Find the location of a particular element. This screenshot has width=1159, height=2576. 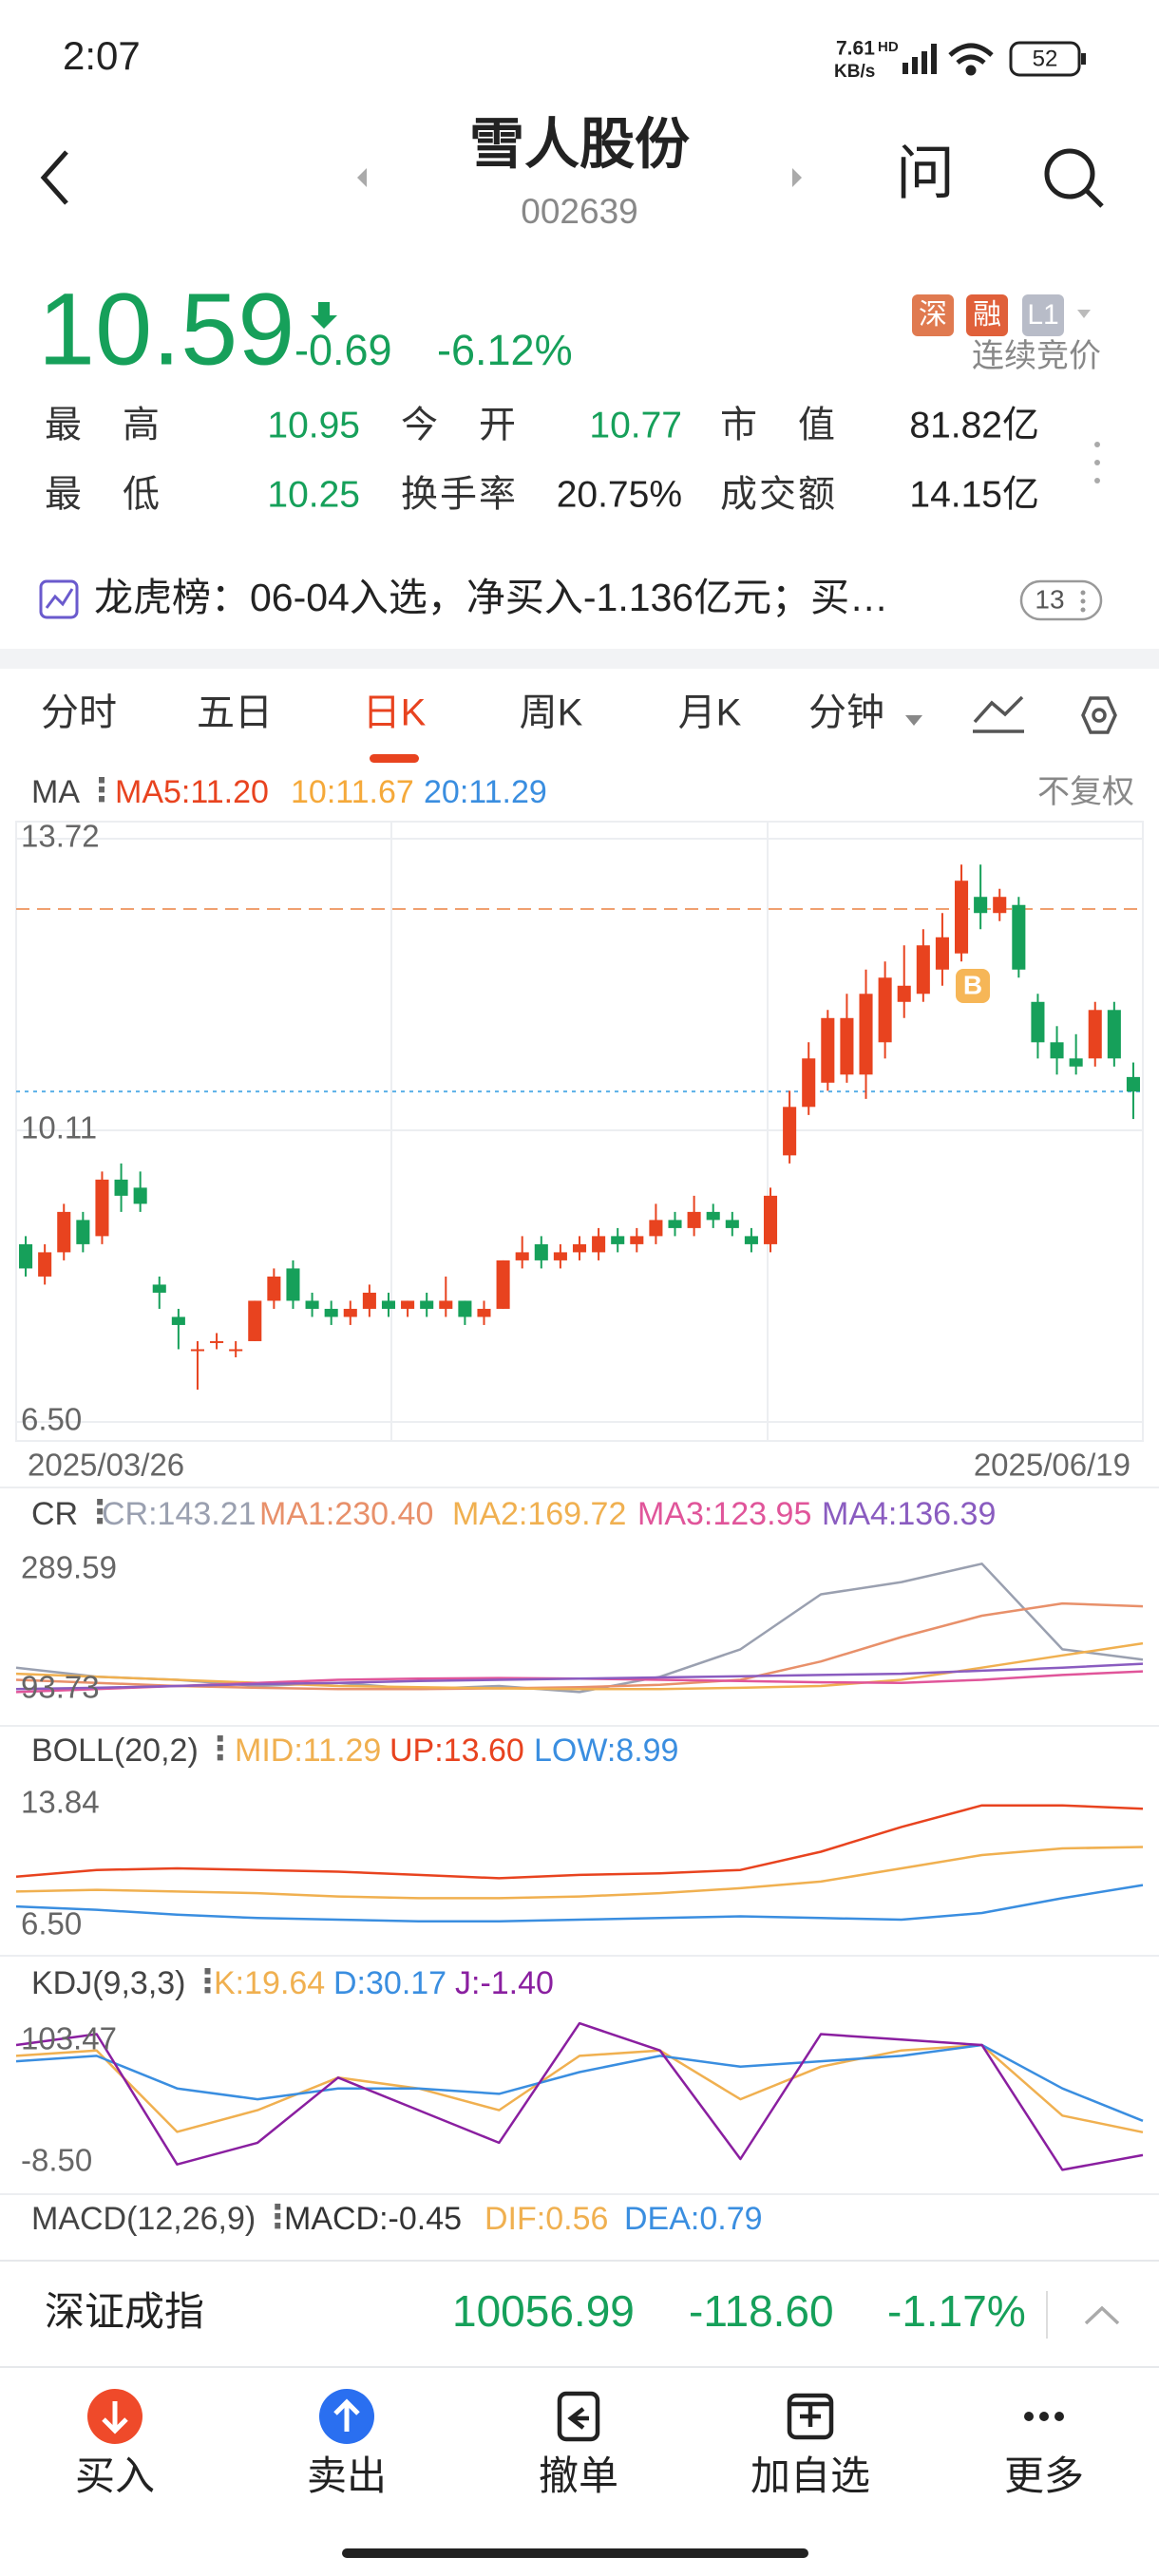

next-stock is located at coordinates (797, 177).